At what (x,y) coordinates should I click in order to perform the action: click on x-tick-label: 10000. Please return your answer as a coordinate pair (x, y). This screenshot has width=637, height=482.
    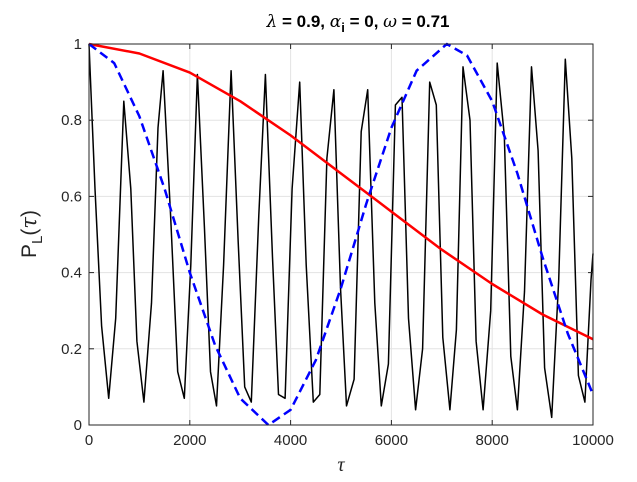
    Looking at the image, I should click on (593, 440).